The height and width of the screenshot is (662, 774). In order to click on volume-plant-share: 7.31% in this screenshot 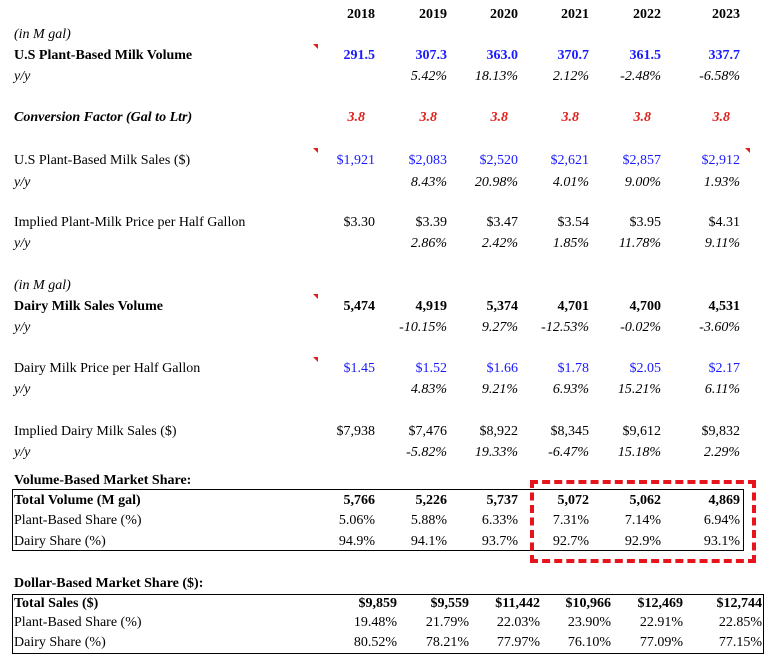, I will do `click(570, 520)`.